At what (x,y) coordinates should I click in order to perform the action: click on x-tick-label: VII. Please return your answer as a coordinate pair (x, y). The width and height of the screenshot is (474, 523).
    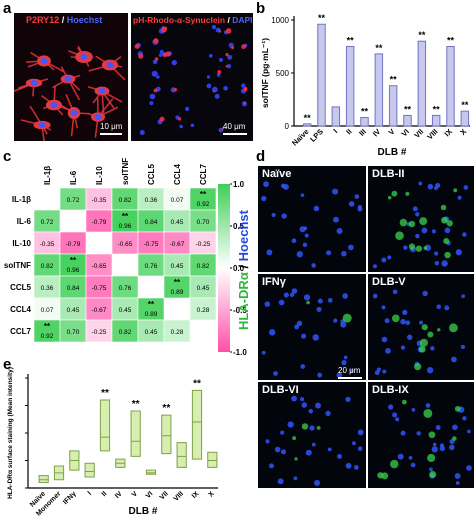
    Looking at the image, I should click on (418, 133).